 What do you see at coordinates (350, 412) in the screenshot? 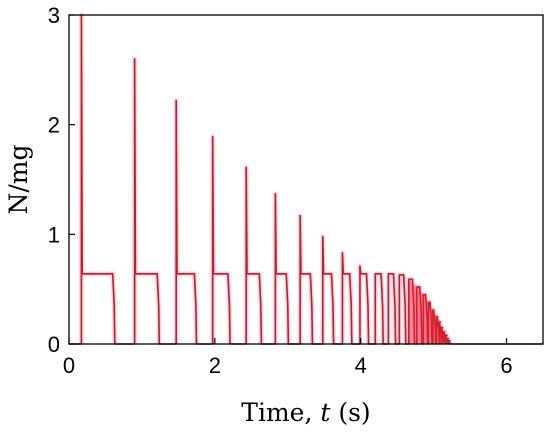
I see `x-axis-label-suffix: (s)` at bounding box center [350, 412].